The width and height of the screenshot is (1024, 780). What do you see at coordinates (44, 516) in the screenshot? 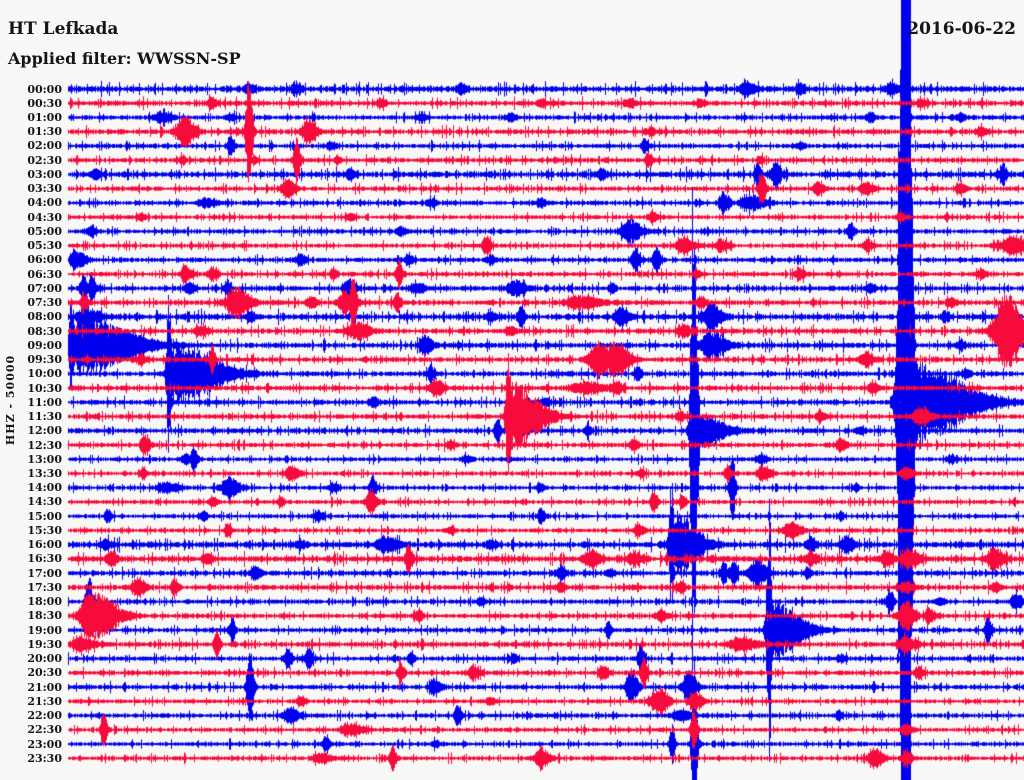
I see `trace-time-label: 15:00` at bounding box center [44, 516].